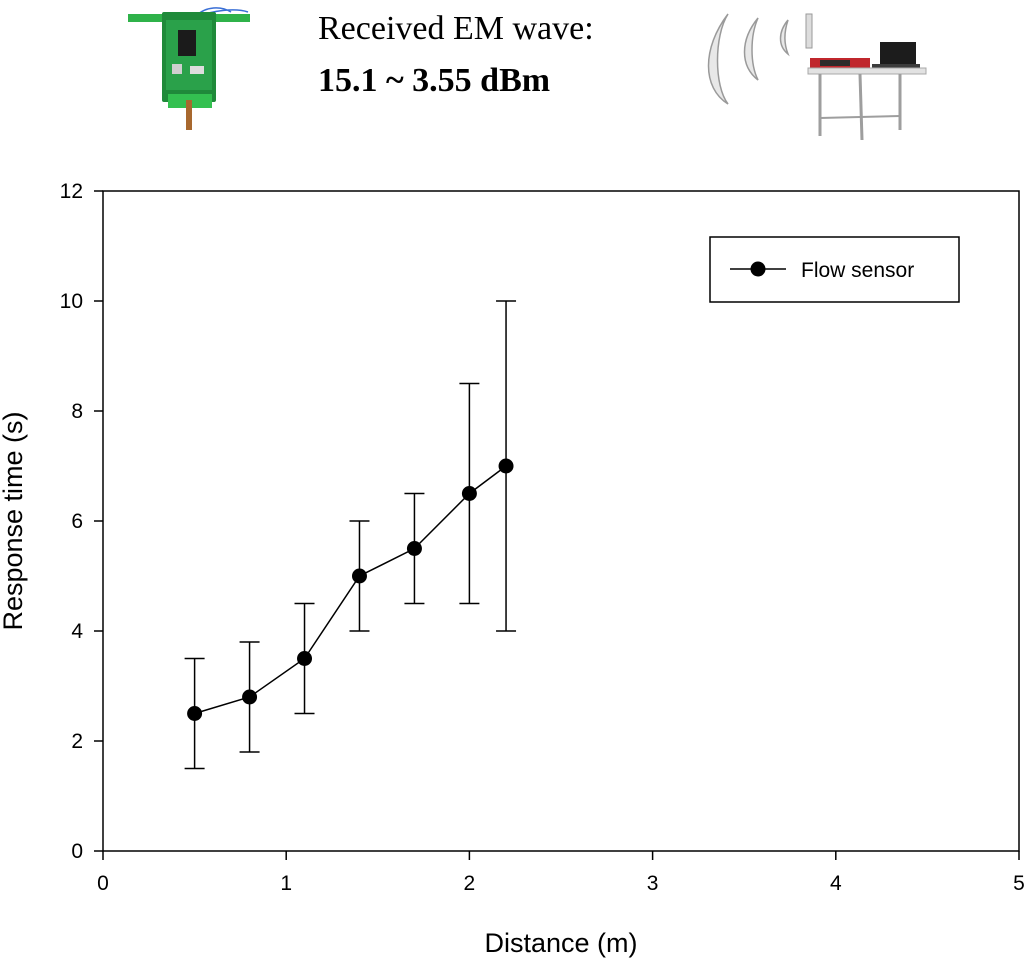  I want to click on y-tick-label: 2, so click(77, 741).